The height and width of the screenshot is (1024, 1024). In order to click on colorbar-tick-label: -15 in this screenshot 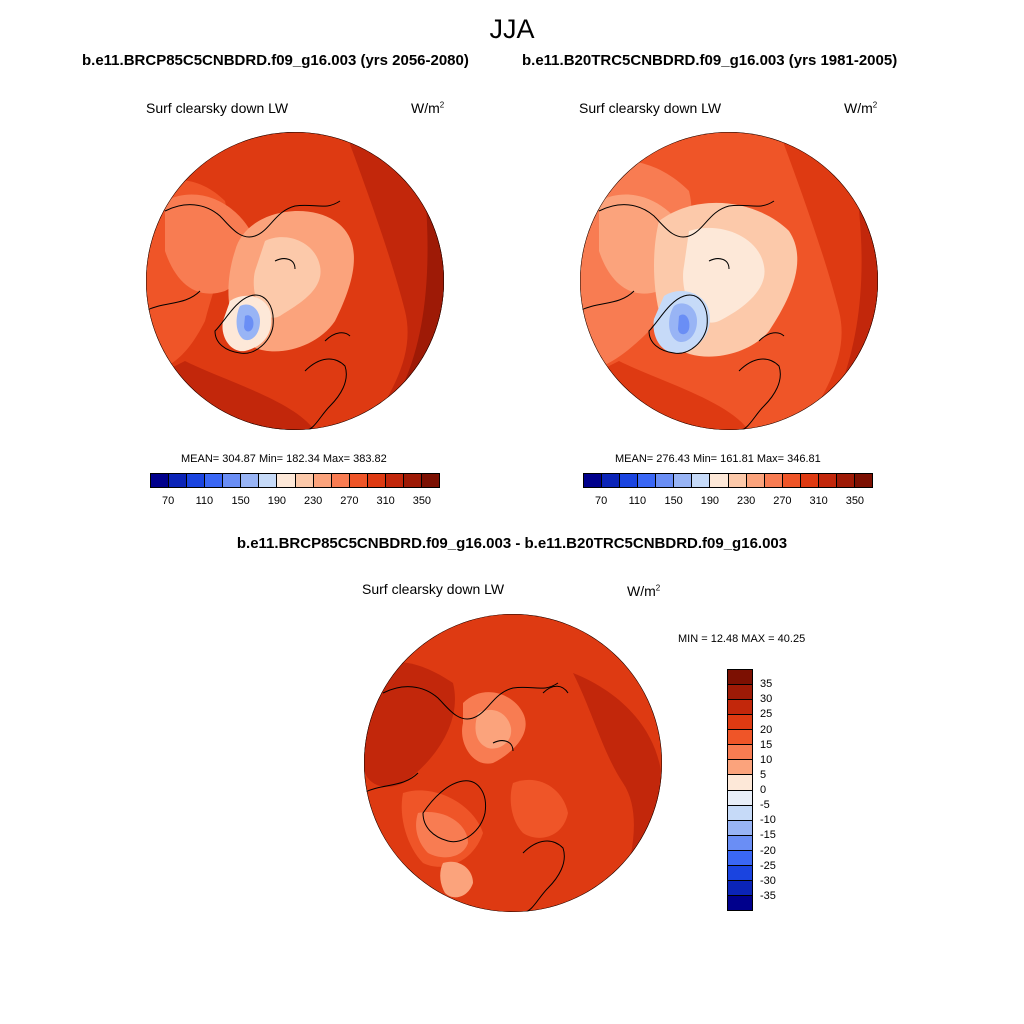, I will do `click(768, 835)`.